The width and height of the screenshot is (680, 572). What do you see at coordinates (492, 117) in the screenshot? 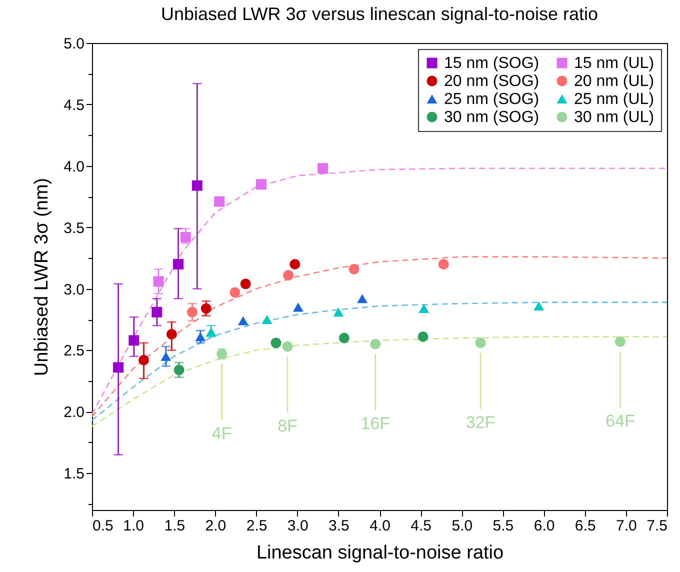
I see `legend-label: 30 nm (SOG)` at bounding box center [492, 117].